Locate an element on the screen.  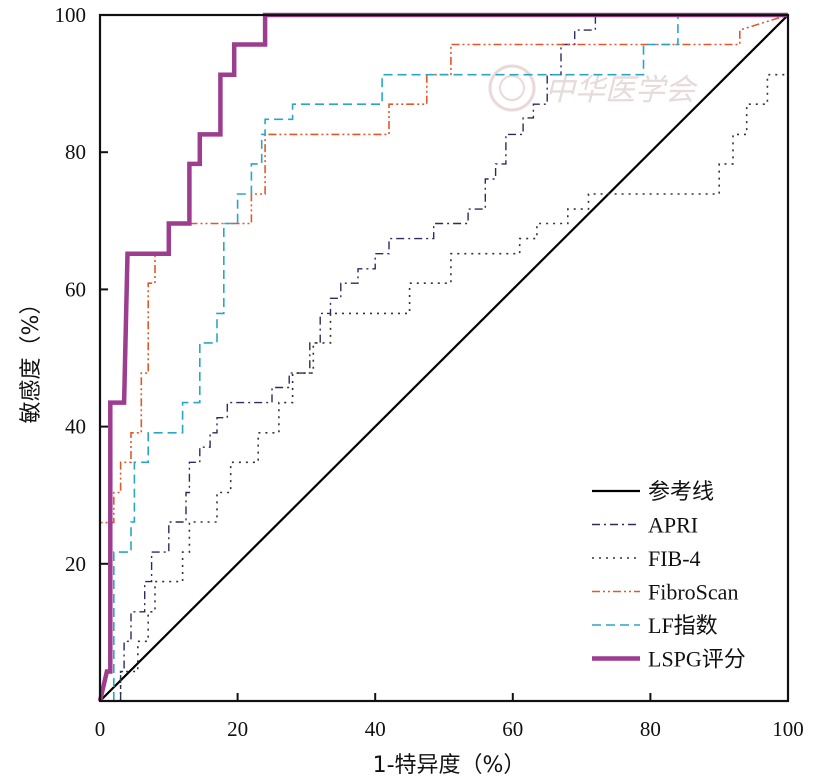
legend-label-1: APRI is located at coordinates (673, 525).